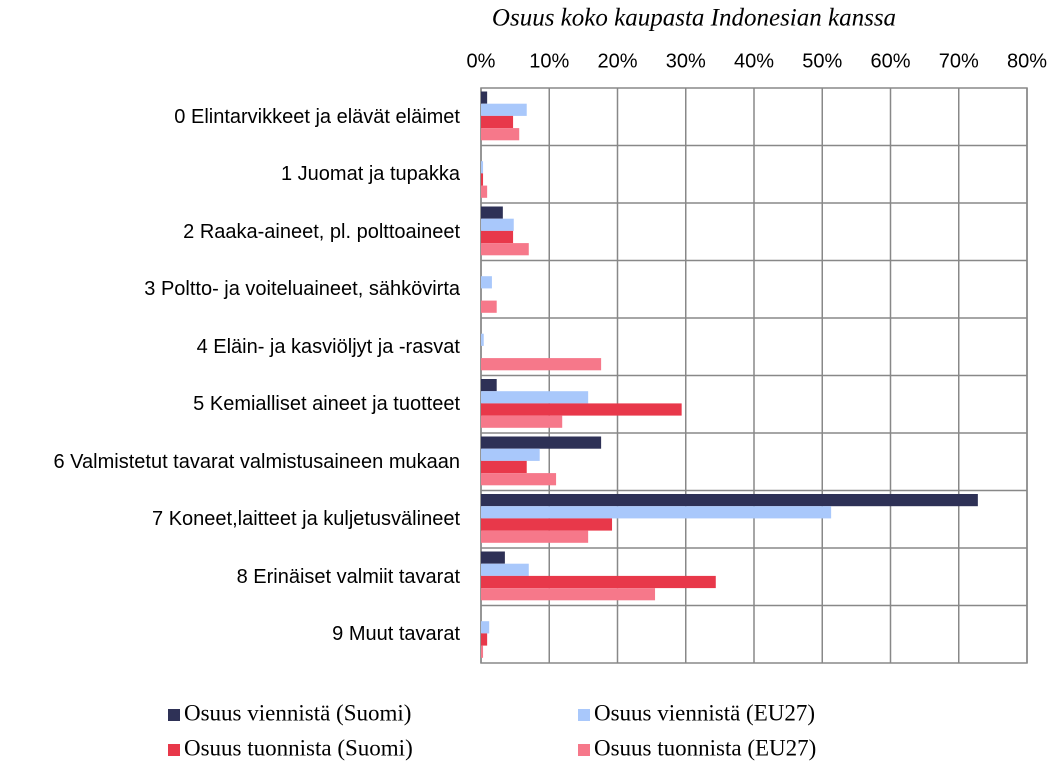 This screenshot has width=1064, height=765. Describe the element at coordinates (704, 712) in the screenshot. I see `legend-label: Osuus viennistä (EU27)` at that location.